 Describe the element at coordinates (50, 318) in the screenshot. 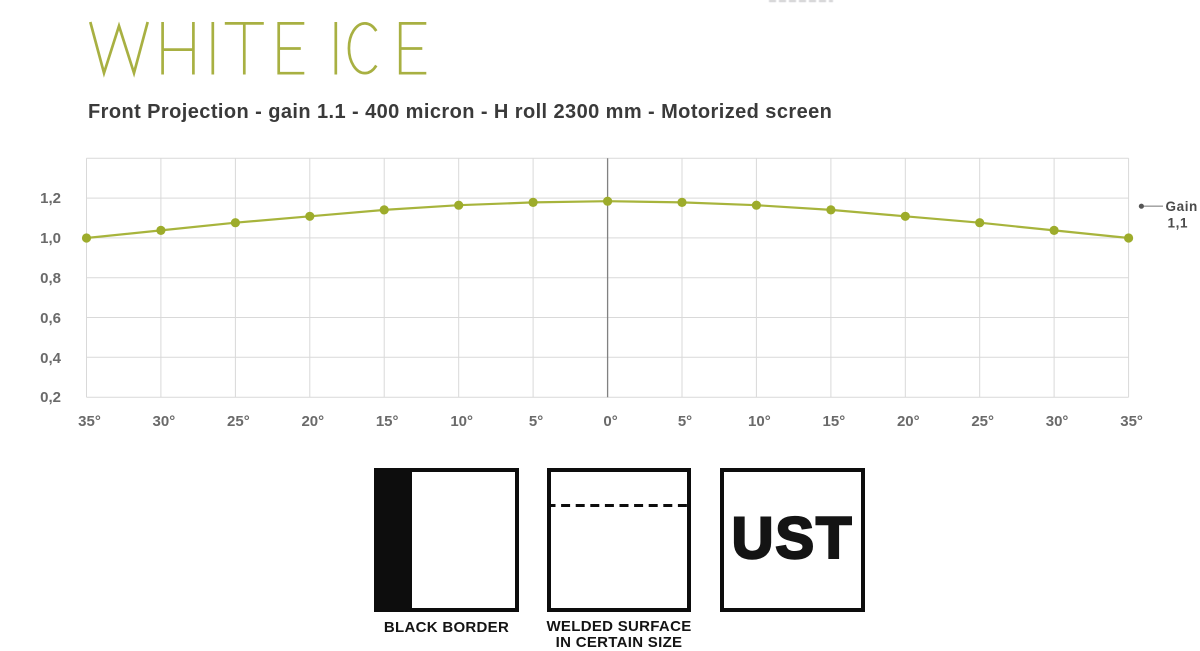

I see `svg-text: 0,6` at that location.